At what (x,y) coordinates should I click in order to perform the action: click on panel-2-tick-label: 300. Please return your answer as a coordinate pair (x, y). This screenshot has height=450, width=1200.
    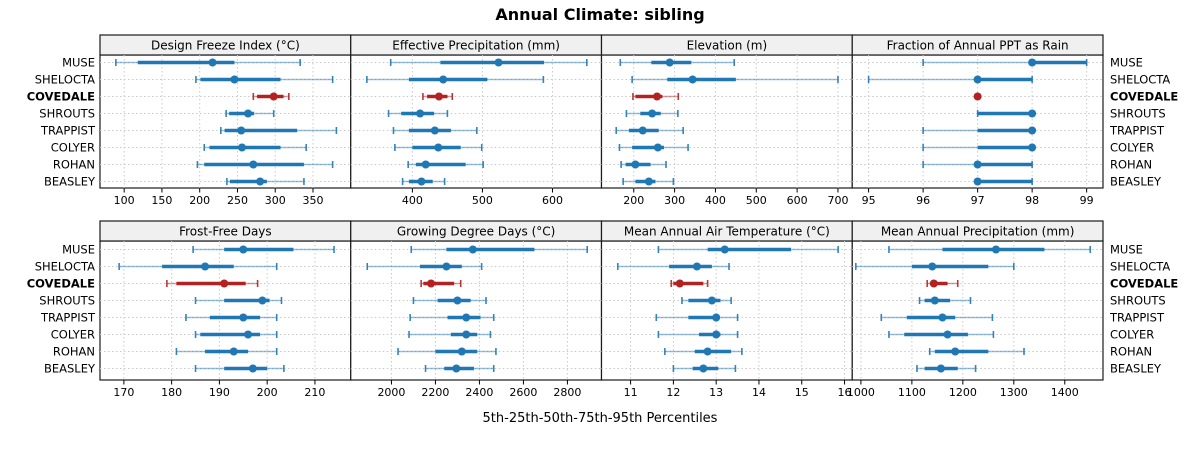
    Looking at the image, I should click on (674, 200).